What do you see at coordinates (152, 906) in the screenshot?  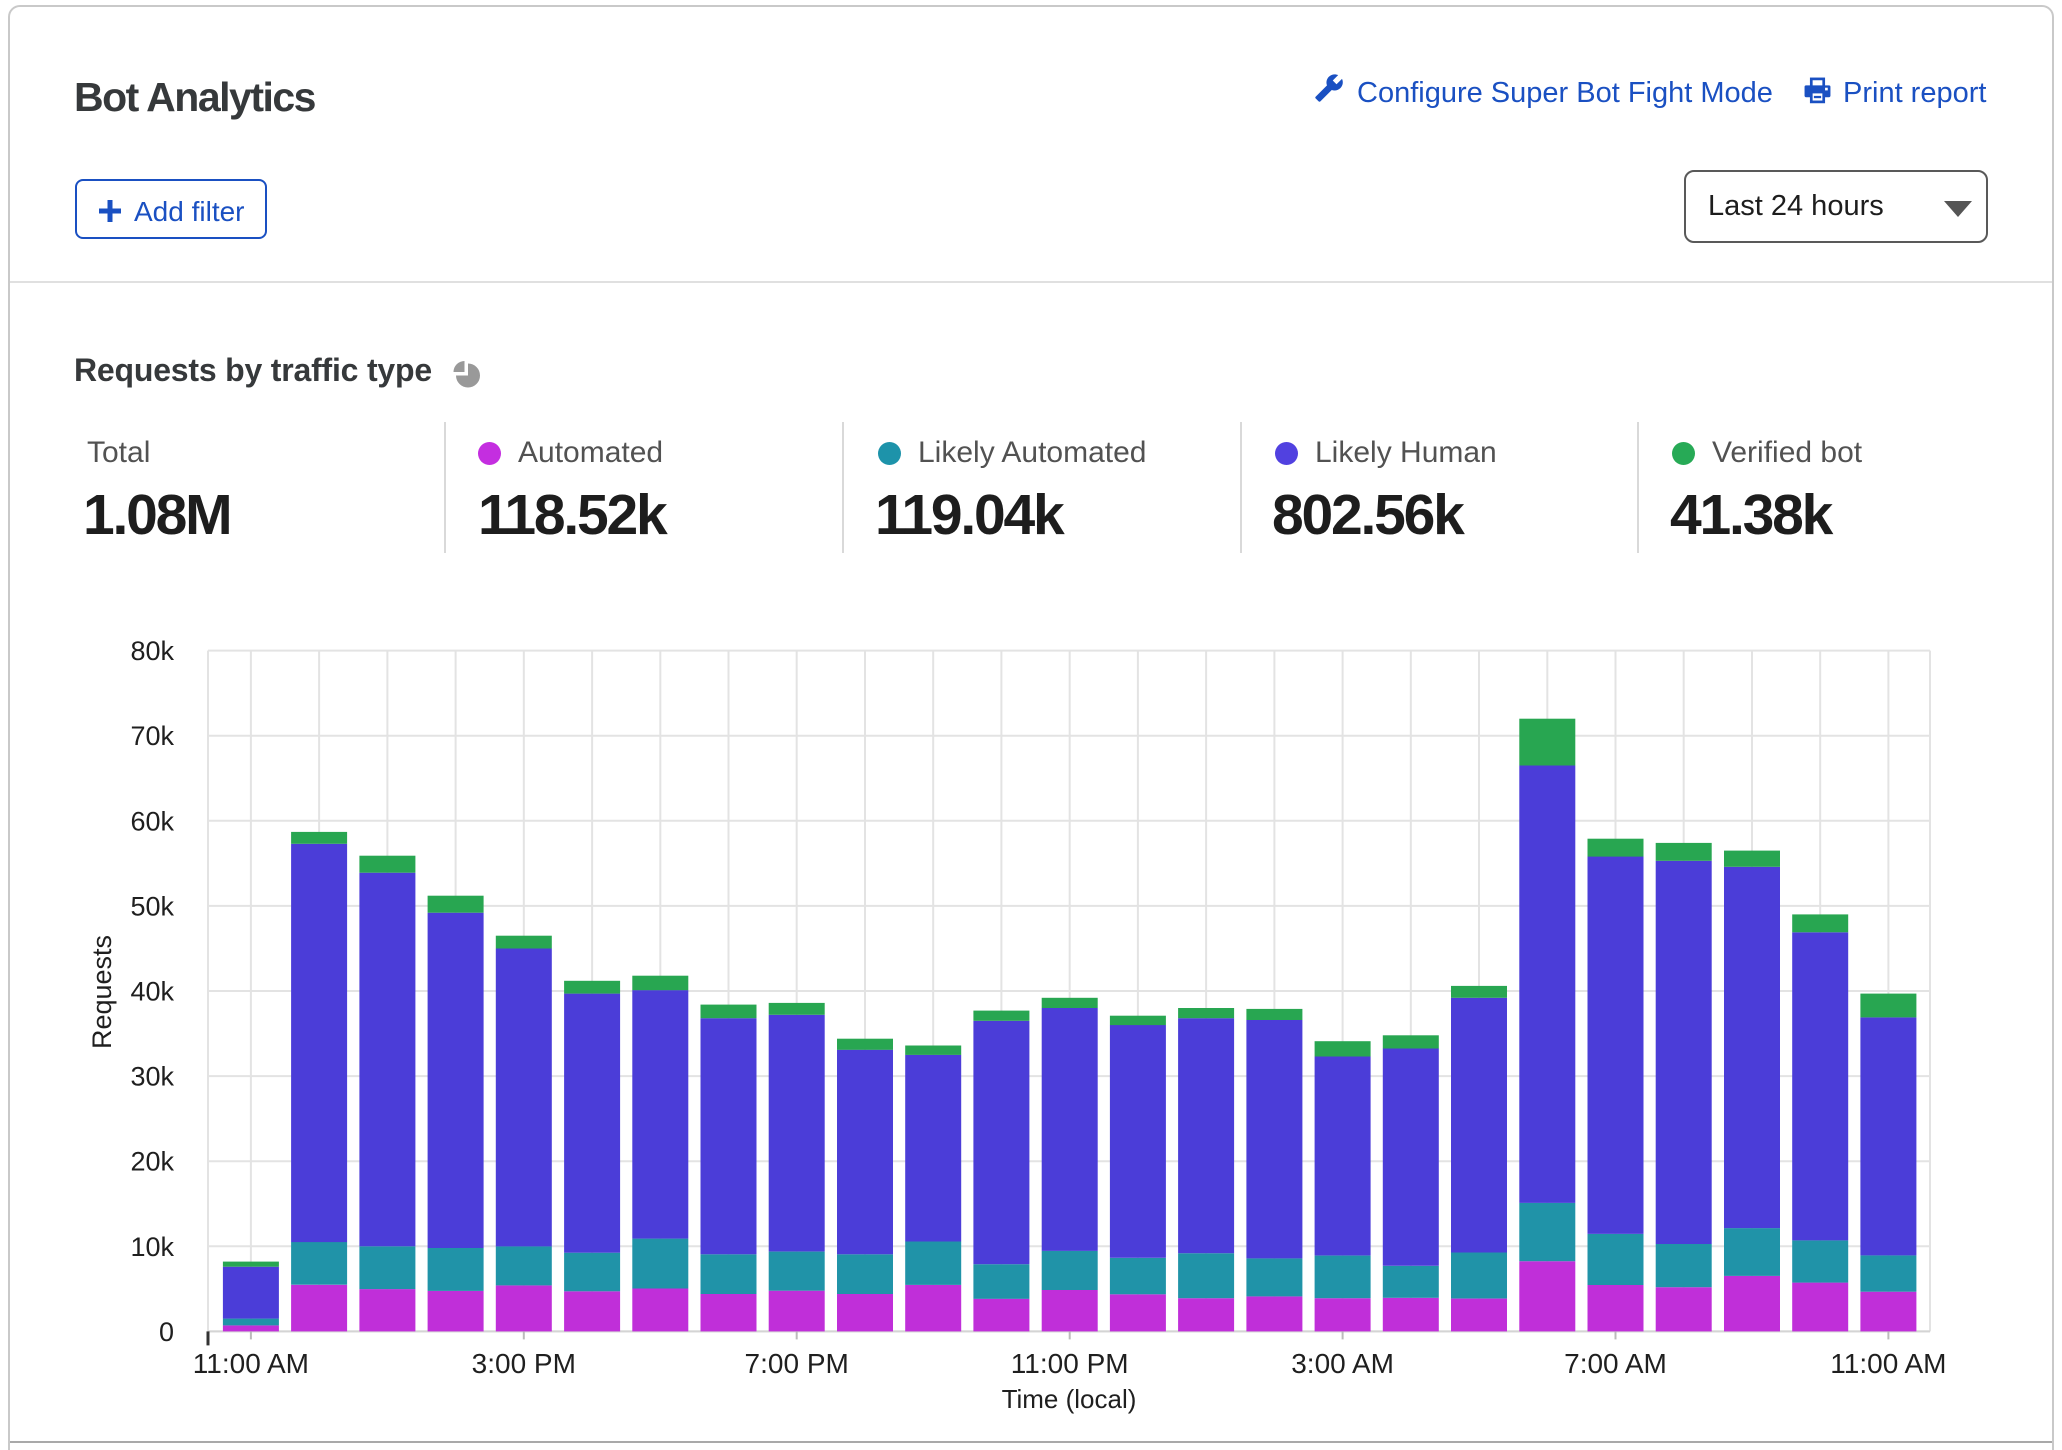 I see `svg-text: 50k` at bounding box center [152, 906].